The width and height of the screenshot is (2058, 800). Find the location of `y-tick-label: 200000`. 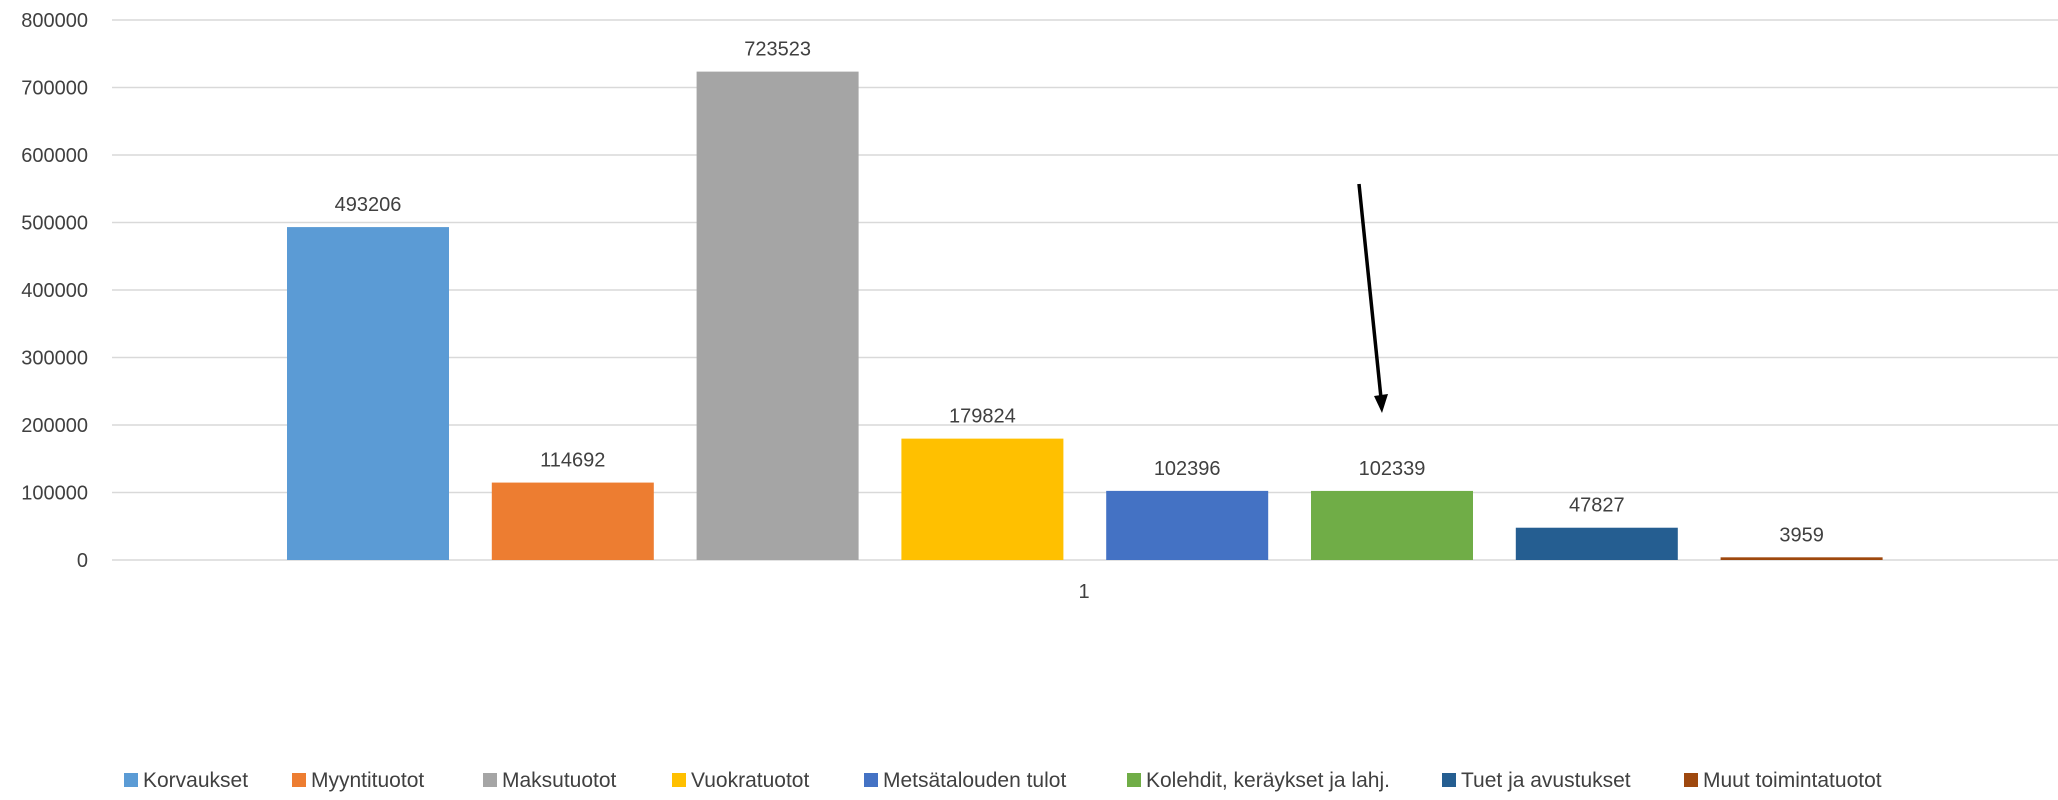

y-tick-label: 200000 is located at coordinates (54, 426).